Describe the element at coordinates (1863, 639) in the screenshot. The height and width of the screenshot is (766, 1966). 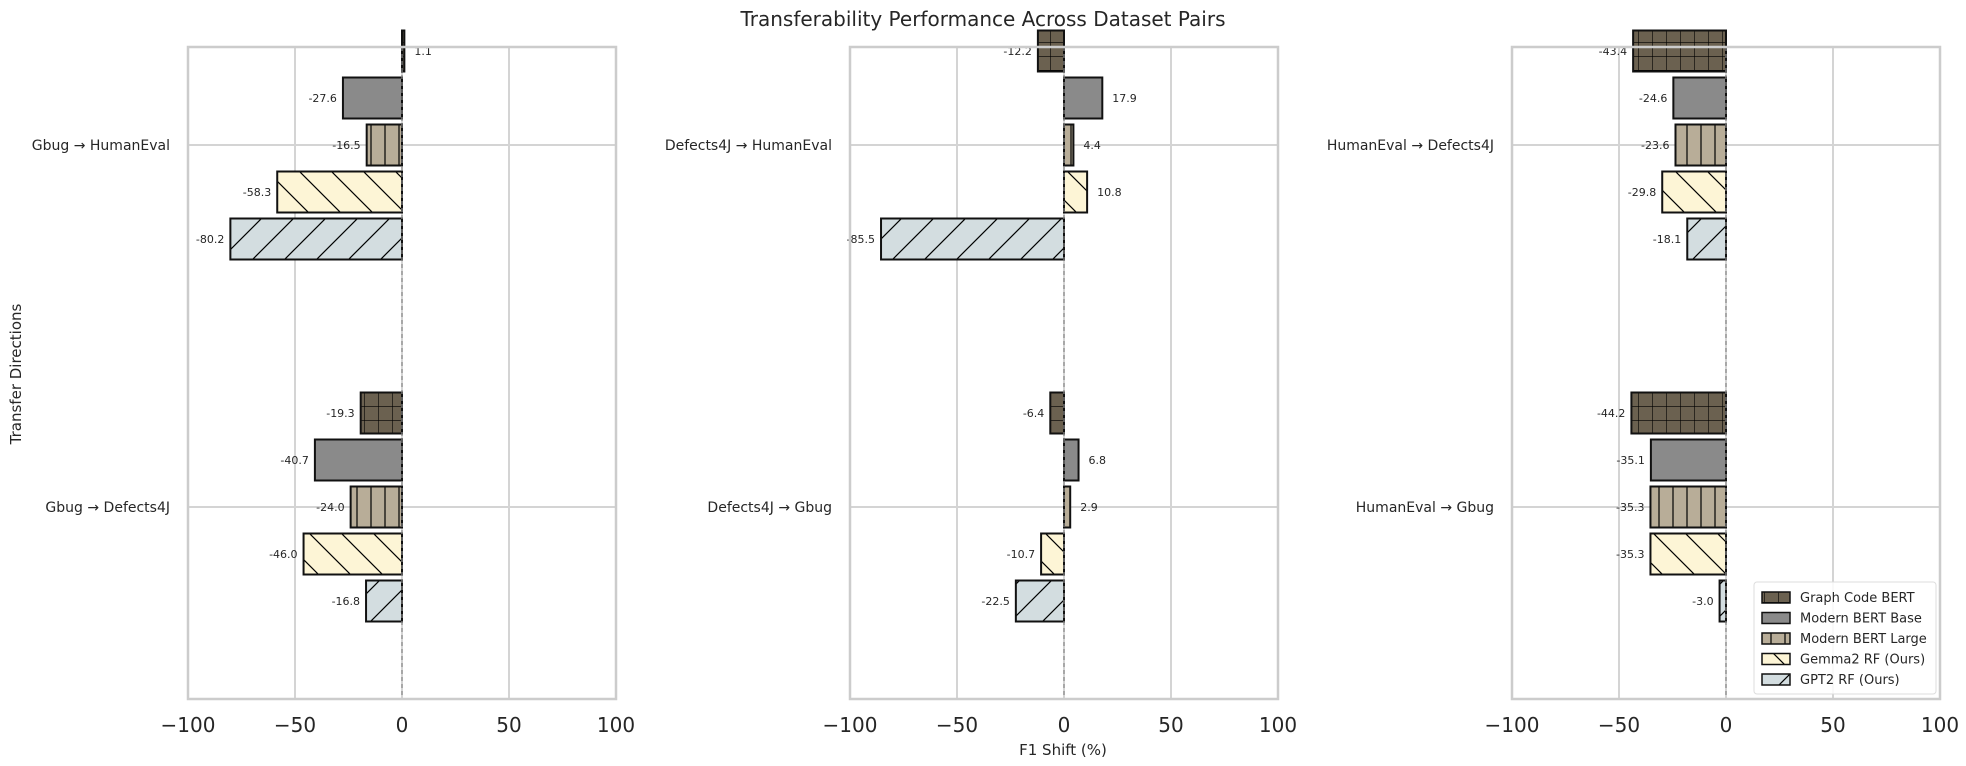
I see `legend-label: Modern BERT Large` at that location.